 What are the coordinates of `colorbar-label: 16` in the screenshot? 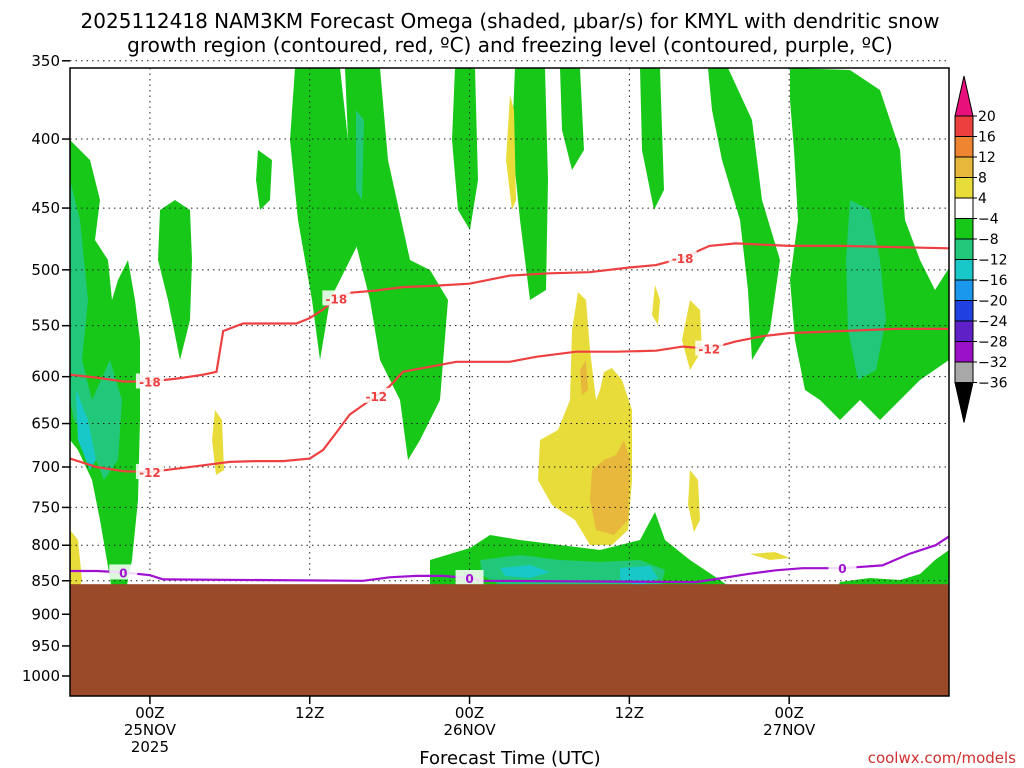 It's located at (987, 138).